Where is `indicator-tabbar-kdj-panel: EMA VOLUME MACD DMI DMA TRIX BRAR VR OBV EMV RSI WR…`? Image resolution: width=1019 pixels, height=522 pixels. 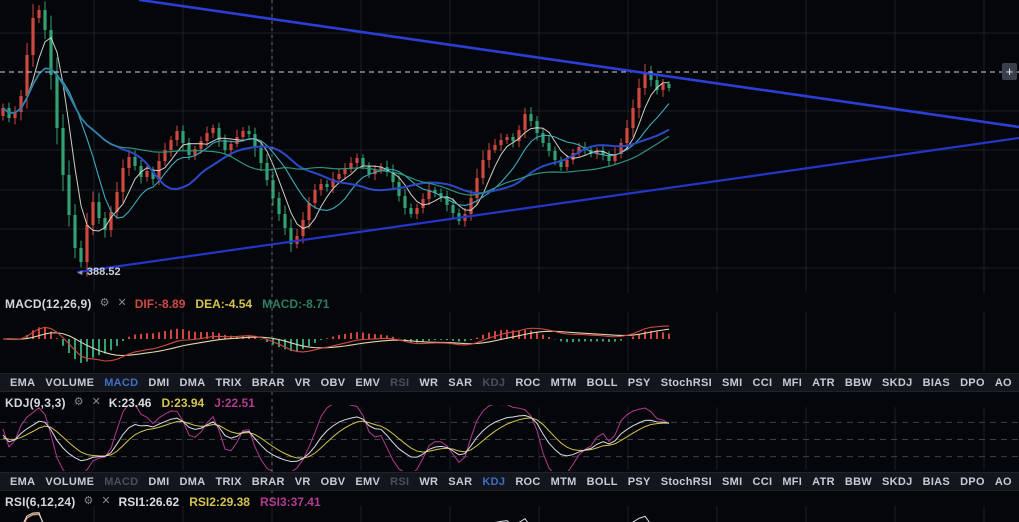 indicator-tabbar-kdj-panel: EMA VOLUME MACD DMI DMA TRIX BRAR VR OBV EMV RSI WR… is located at coordinates (509, 481).